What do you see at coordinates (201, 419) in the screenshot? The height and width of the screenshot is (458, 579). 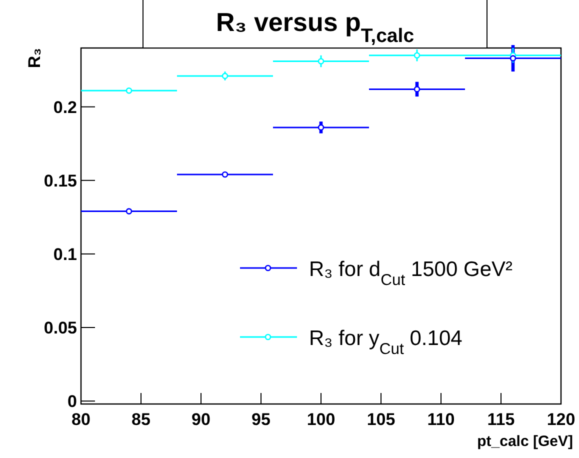 I see `x-tick-label: 90` at bounding box center [201, 419].